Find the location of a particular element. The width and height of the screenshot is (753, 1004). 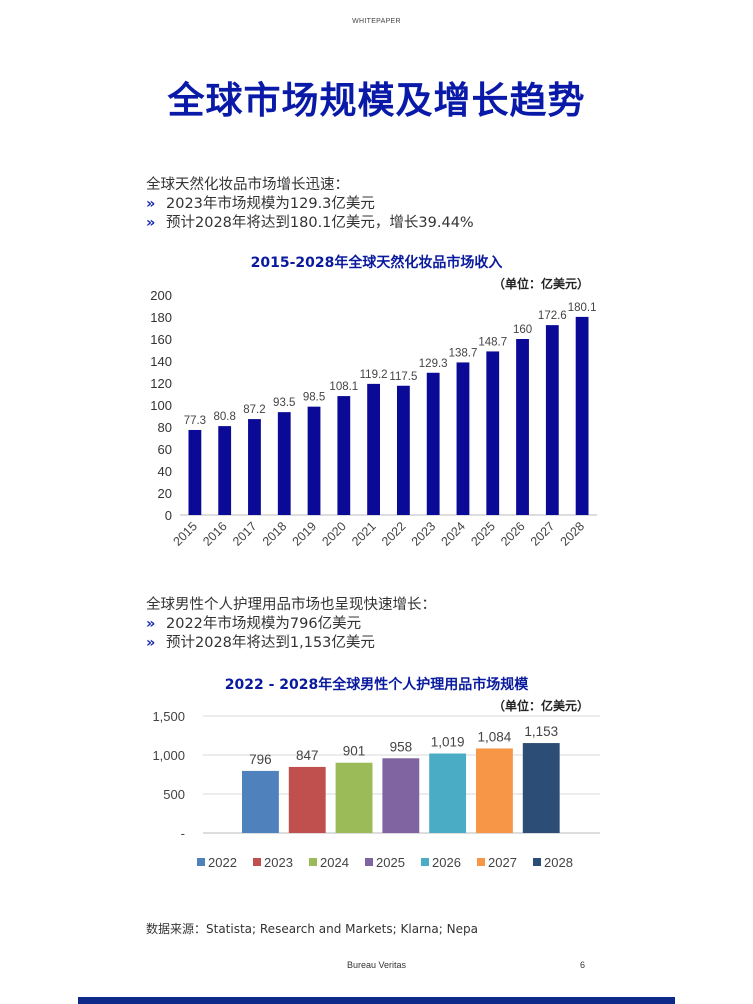

y-tick-label: 180 is located at coordinates (161, 317).